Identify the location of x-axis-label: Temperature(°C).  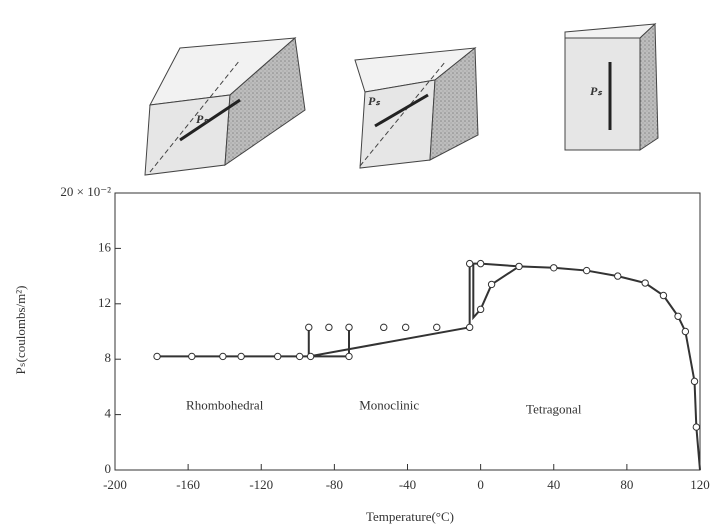
(410, 516).